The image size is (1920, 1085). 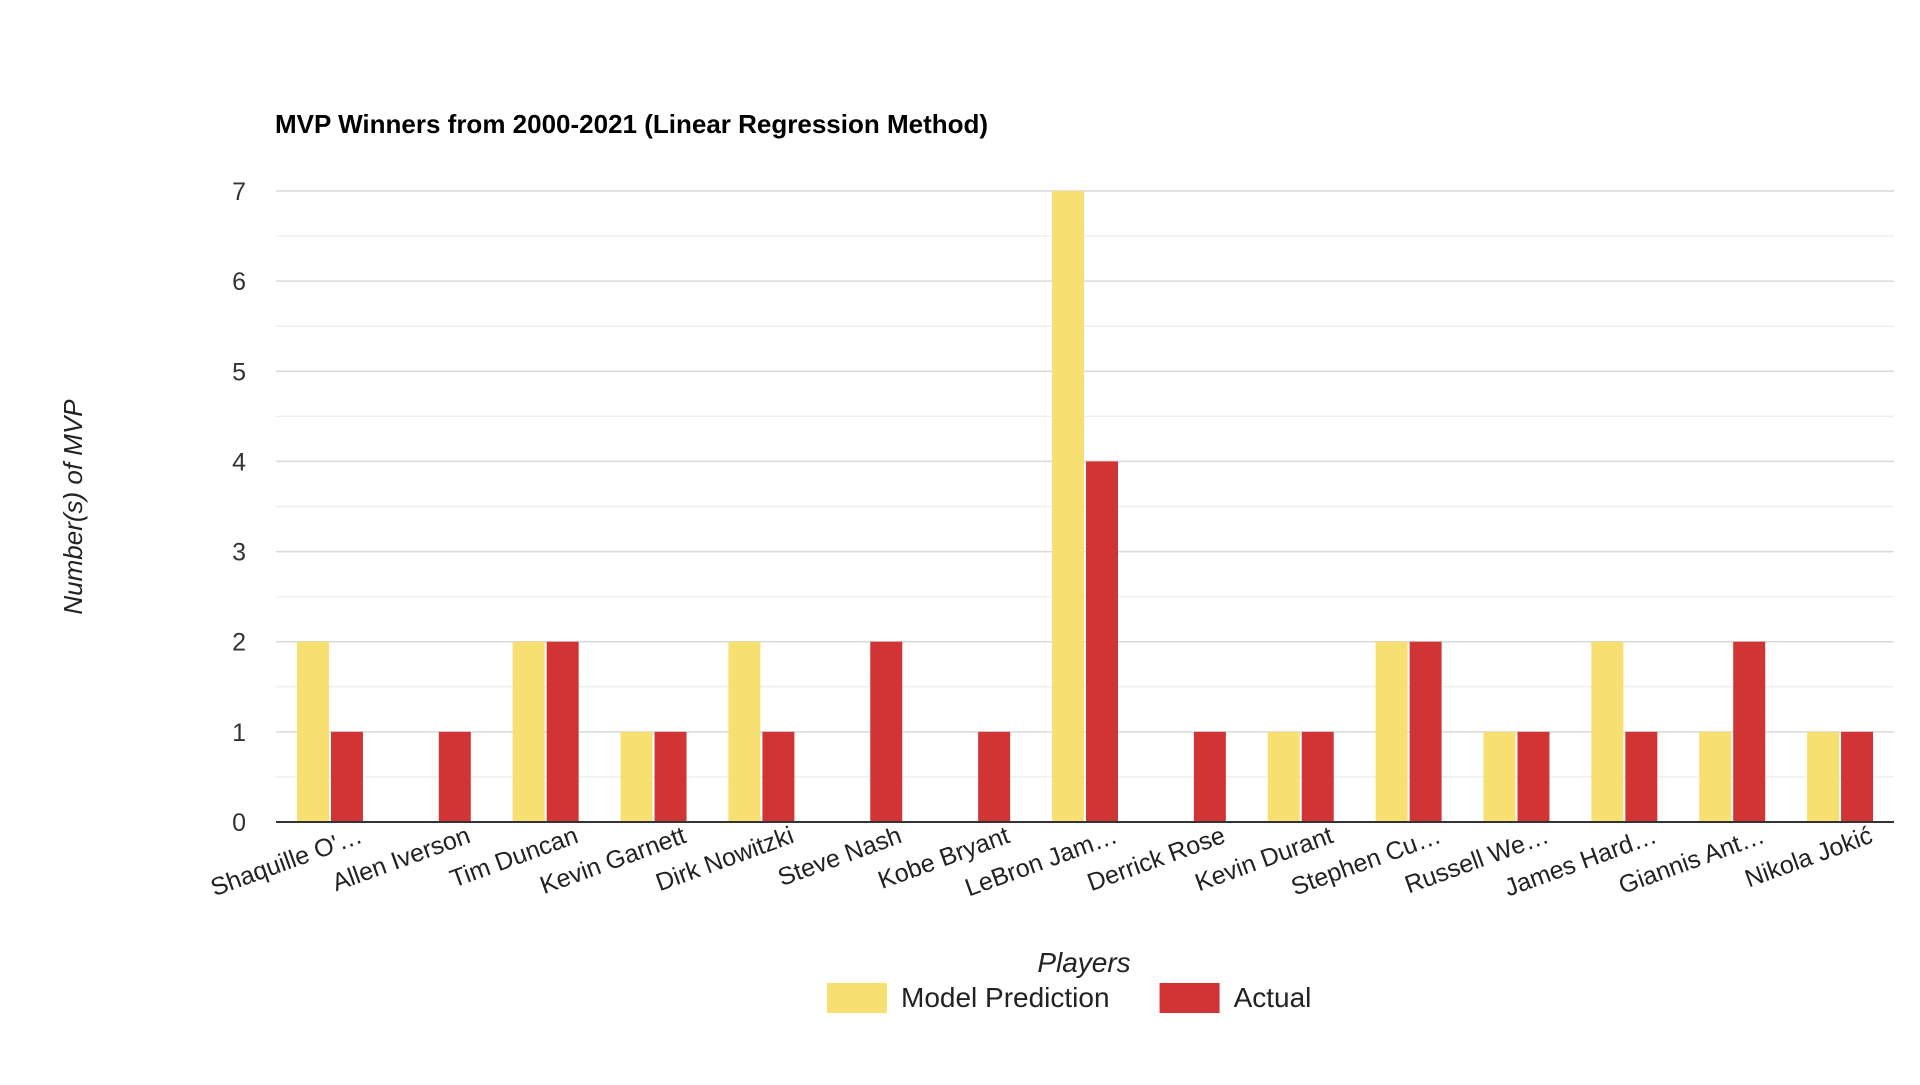 What do you see at coordinates (239, 192) in the screenshot?
I see `y-tick-label: 7` at bounding box center [239, 192].